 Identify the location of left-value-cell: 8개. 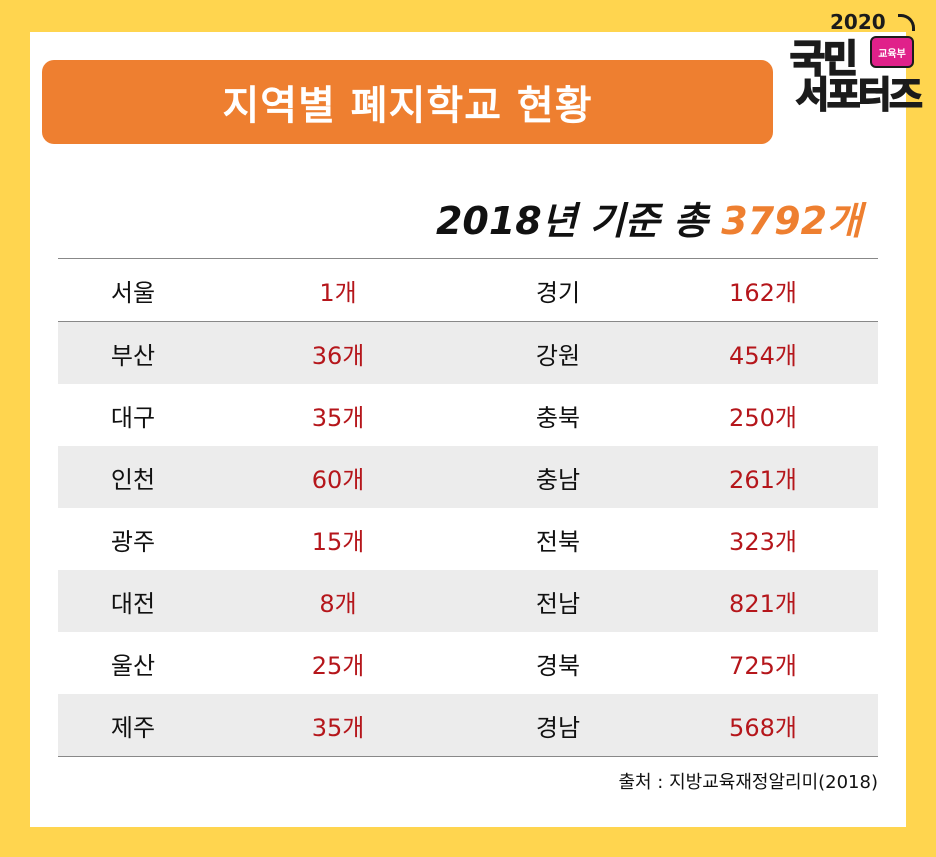
(338, 603).